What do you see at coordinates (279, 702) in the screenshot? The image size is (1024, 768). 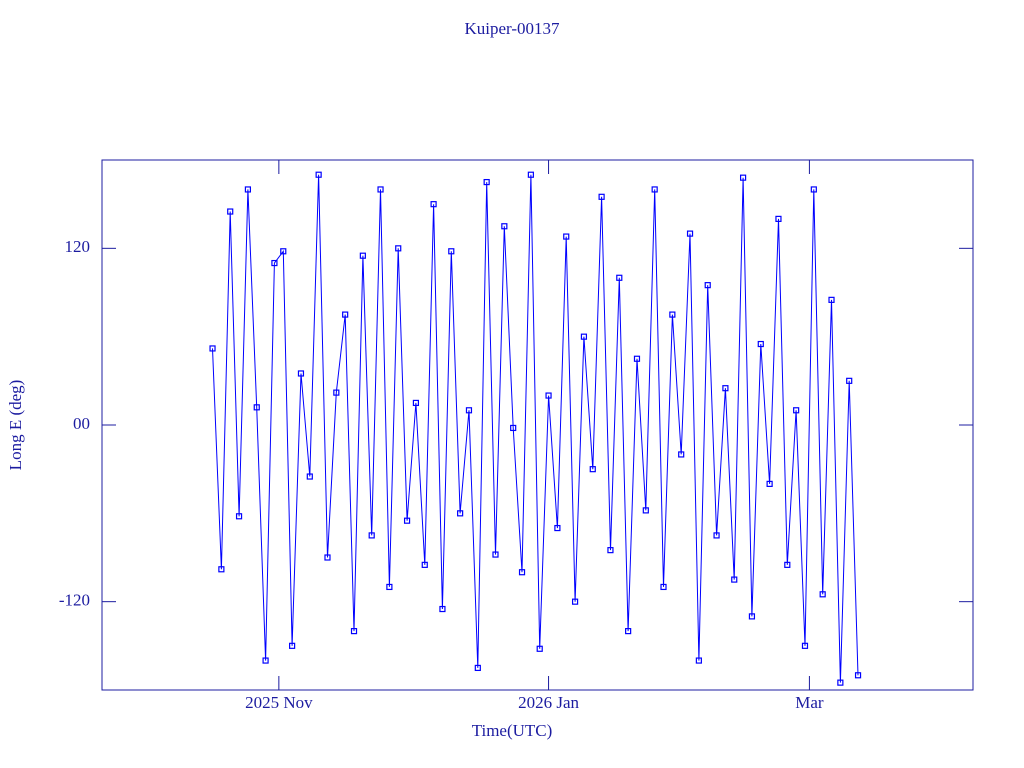 I see `x-tick-label: 2025 Nov` at bounding box center [279, 702].